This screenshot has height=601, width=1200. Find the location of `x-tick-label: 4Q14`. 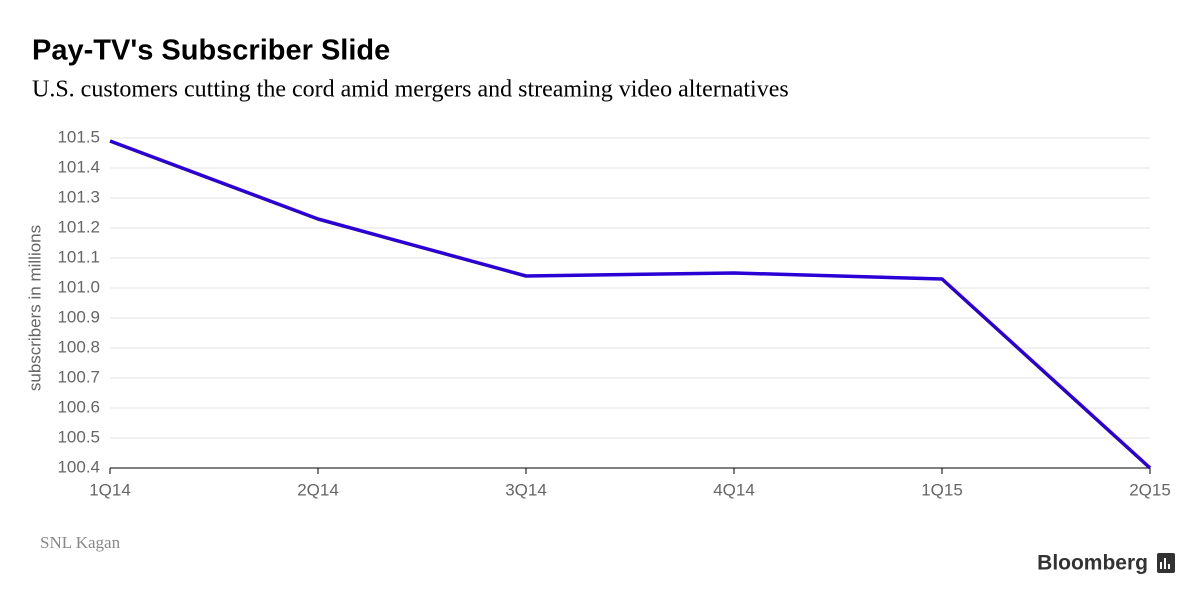

x-tick-label: 4Q14 is located at coordinates (734, 489).